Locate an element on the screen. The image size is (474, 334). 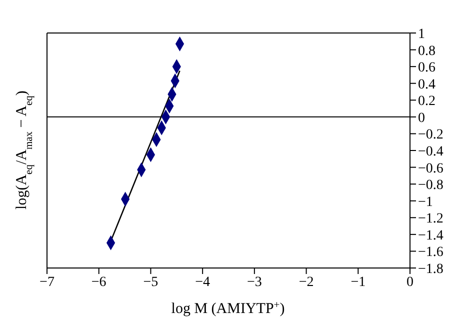
x-tick-label: −4 is located at coordinates (202, 282).